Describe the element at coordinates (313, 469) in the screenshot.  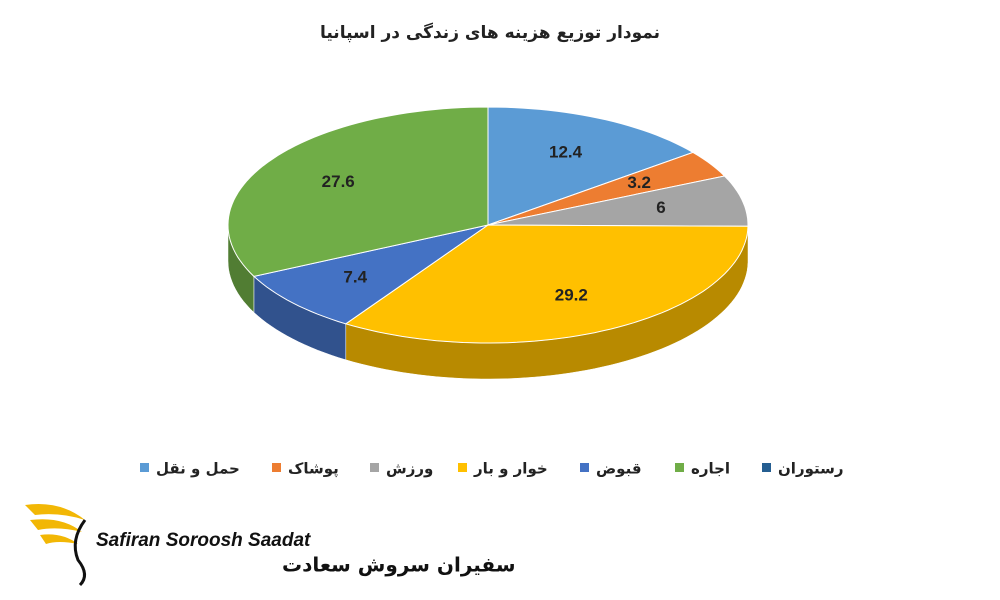
I see `legend-label: پوشاک` at that location.